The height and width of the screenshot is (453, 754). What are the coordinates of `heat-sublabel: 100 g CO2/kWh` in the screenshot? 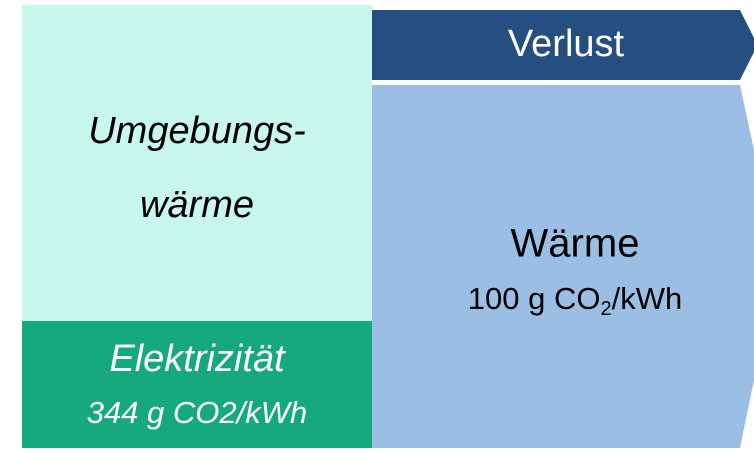 It's located at (575, 300).